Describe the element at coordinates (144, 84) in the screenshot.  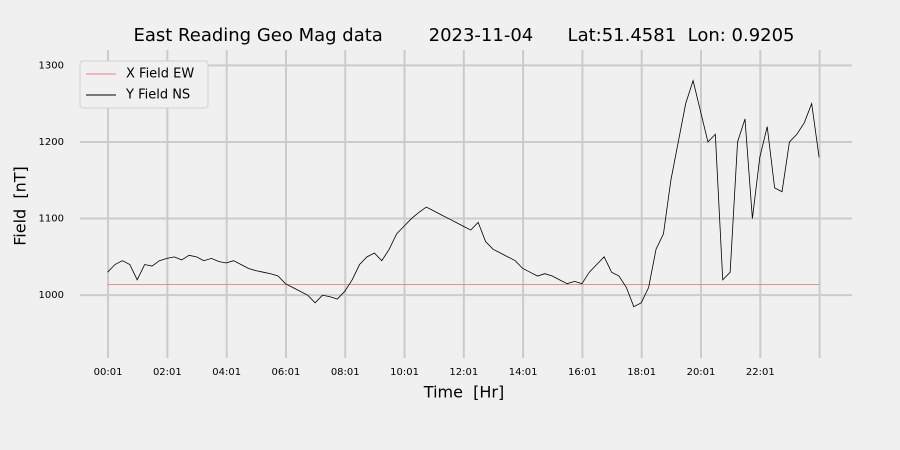
I see `legend-box` at that location.